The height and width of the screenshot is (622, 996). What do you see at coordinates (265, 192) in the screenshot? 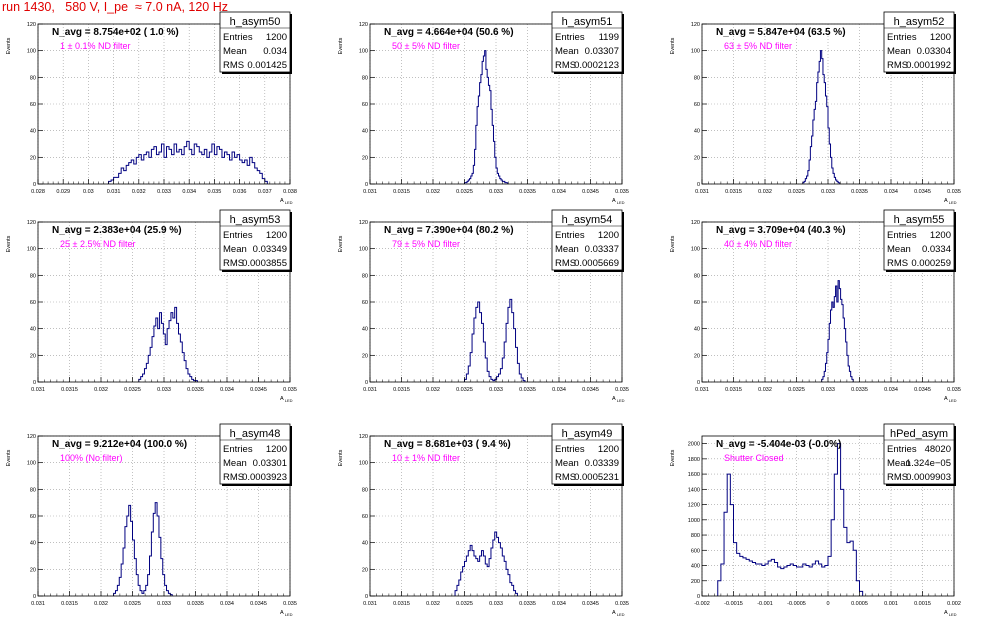
I see `x-tick-label: 0.037` at bounding box center [265, 192].